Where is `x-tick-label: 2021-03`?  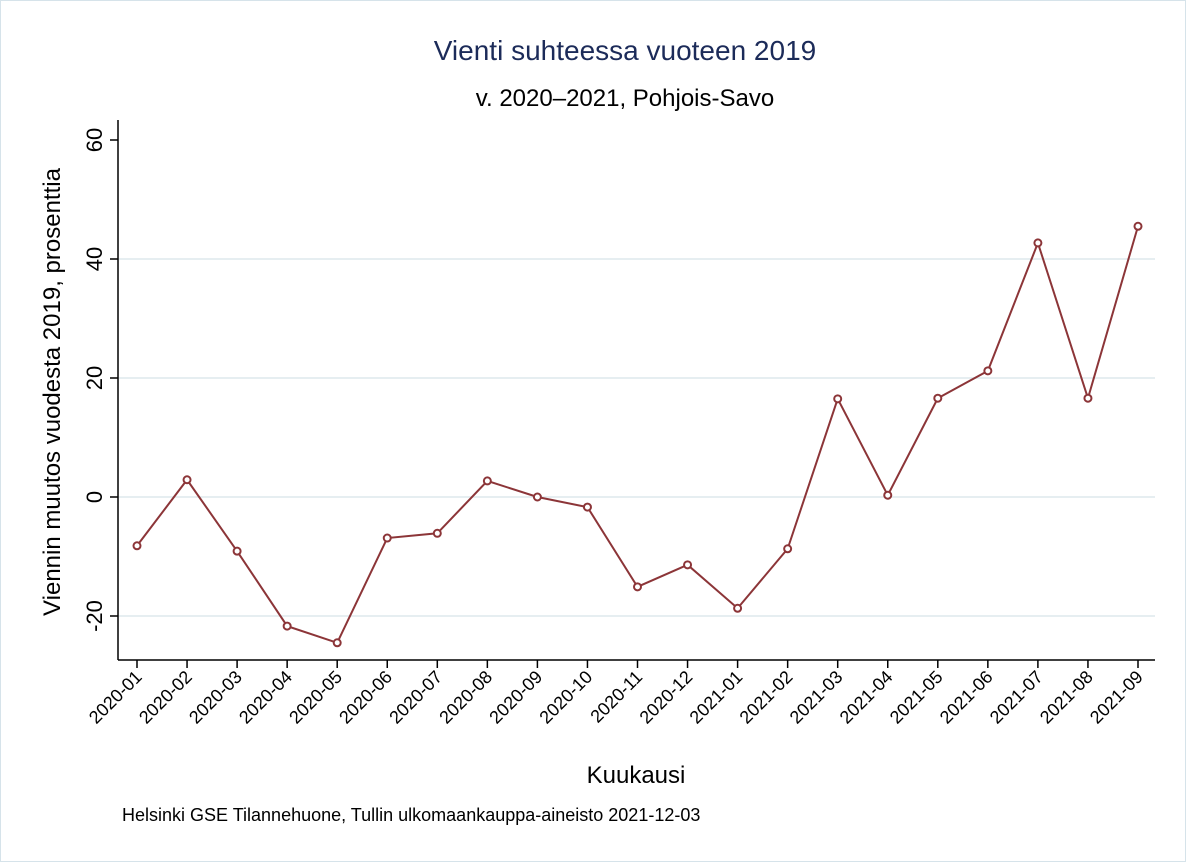 x-tick-label: 2021-03 is located at coordinates (816, 697).